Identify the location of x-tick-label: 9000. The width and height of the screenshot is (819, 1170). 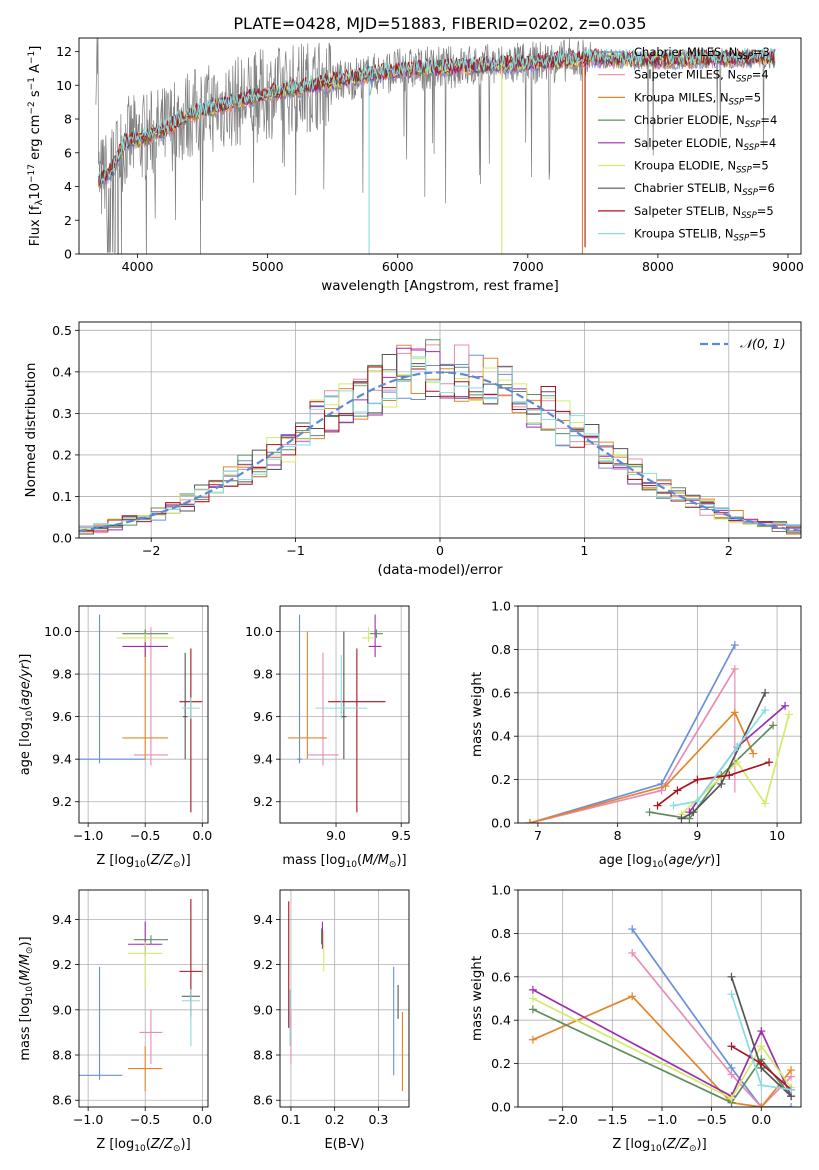
(788, 266).